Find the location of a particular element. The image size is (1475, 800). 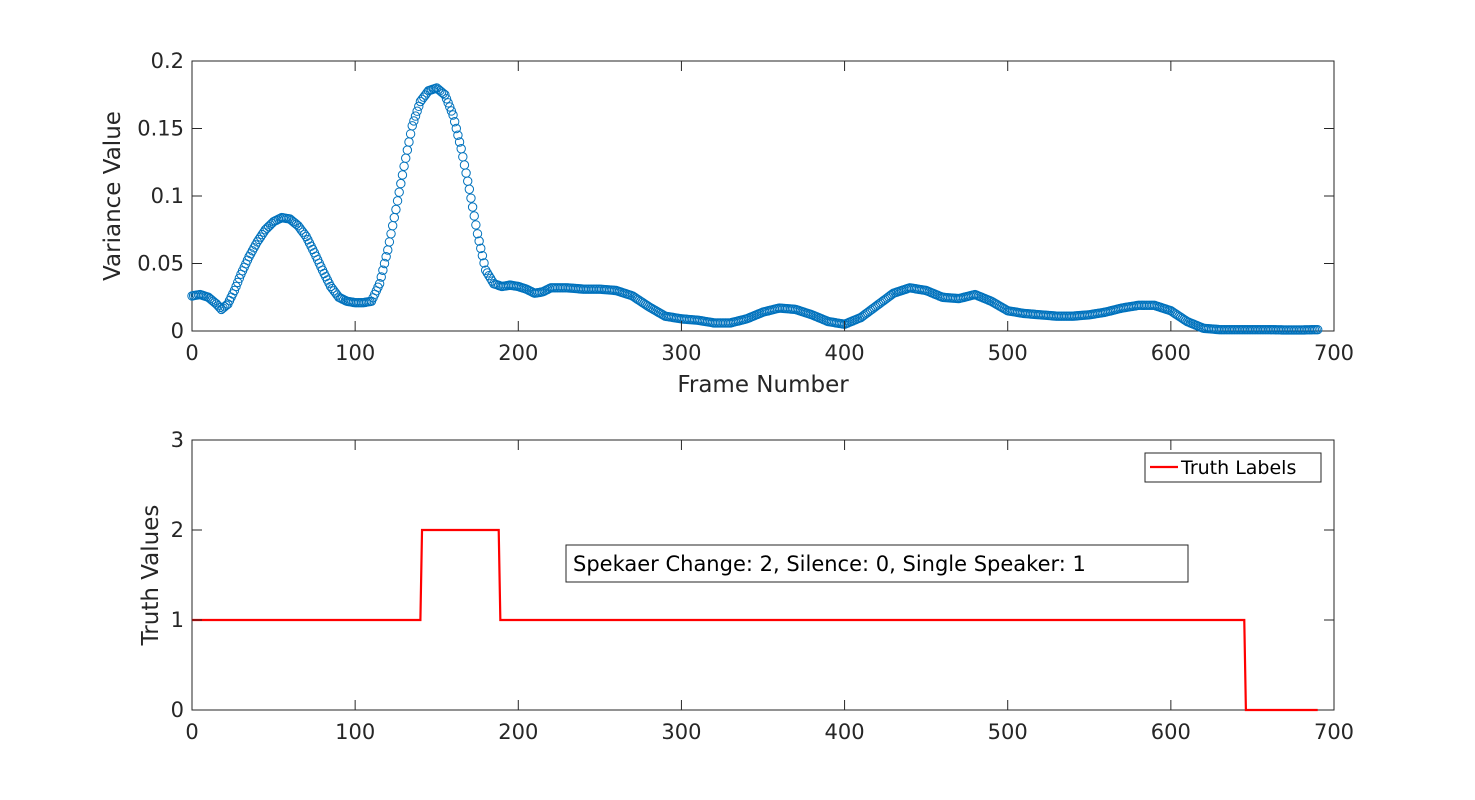

variance-ytick-label: 0.05 is located at coordinates (160, 264).